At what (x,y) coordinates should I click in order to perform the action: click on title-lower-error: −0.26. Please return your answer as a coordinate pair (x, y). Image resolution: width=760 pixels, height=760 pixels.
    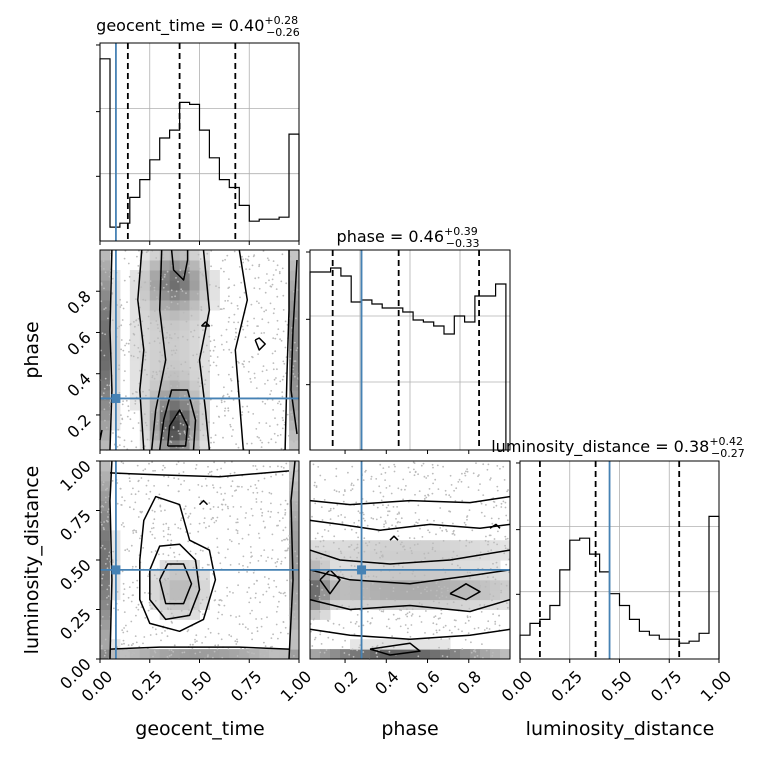
    Looking at the image, I should click on (283, 32).